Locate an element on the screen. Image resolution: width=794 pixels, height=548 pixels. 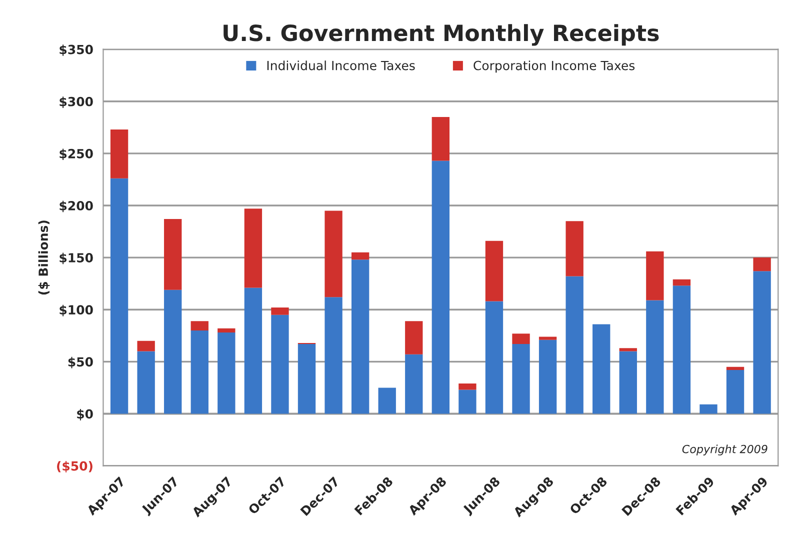
y-tick-label: ($50) is located at coordinates (74, 466).